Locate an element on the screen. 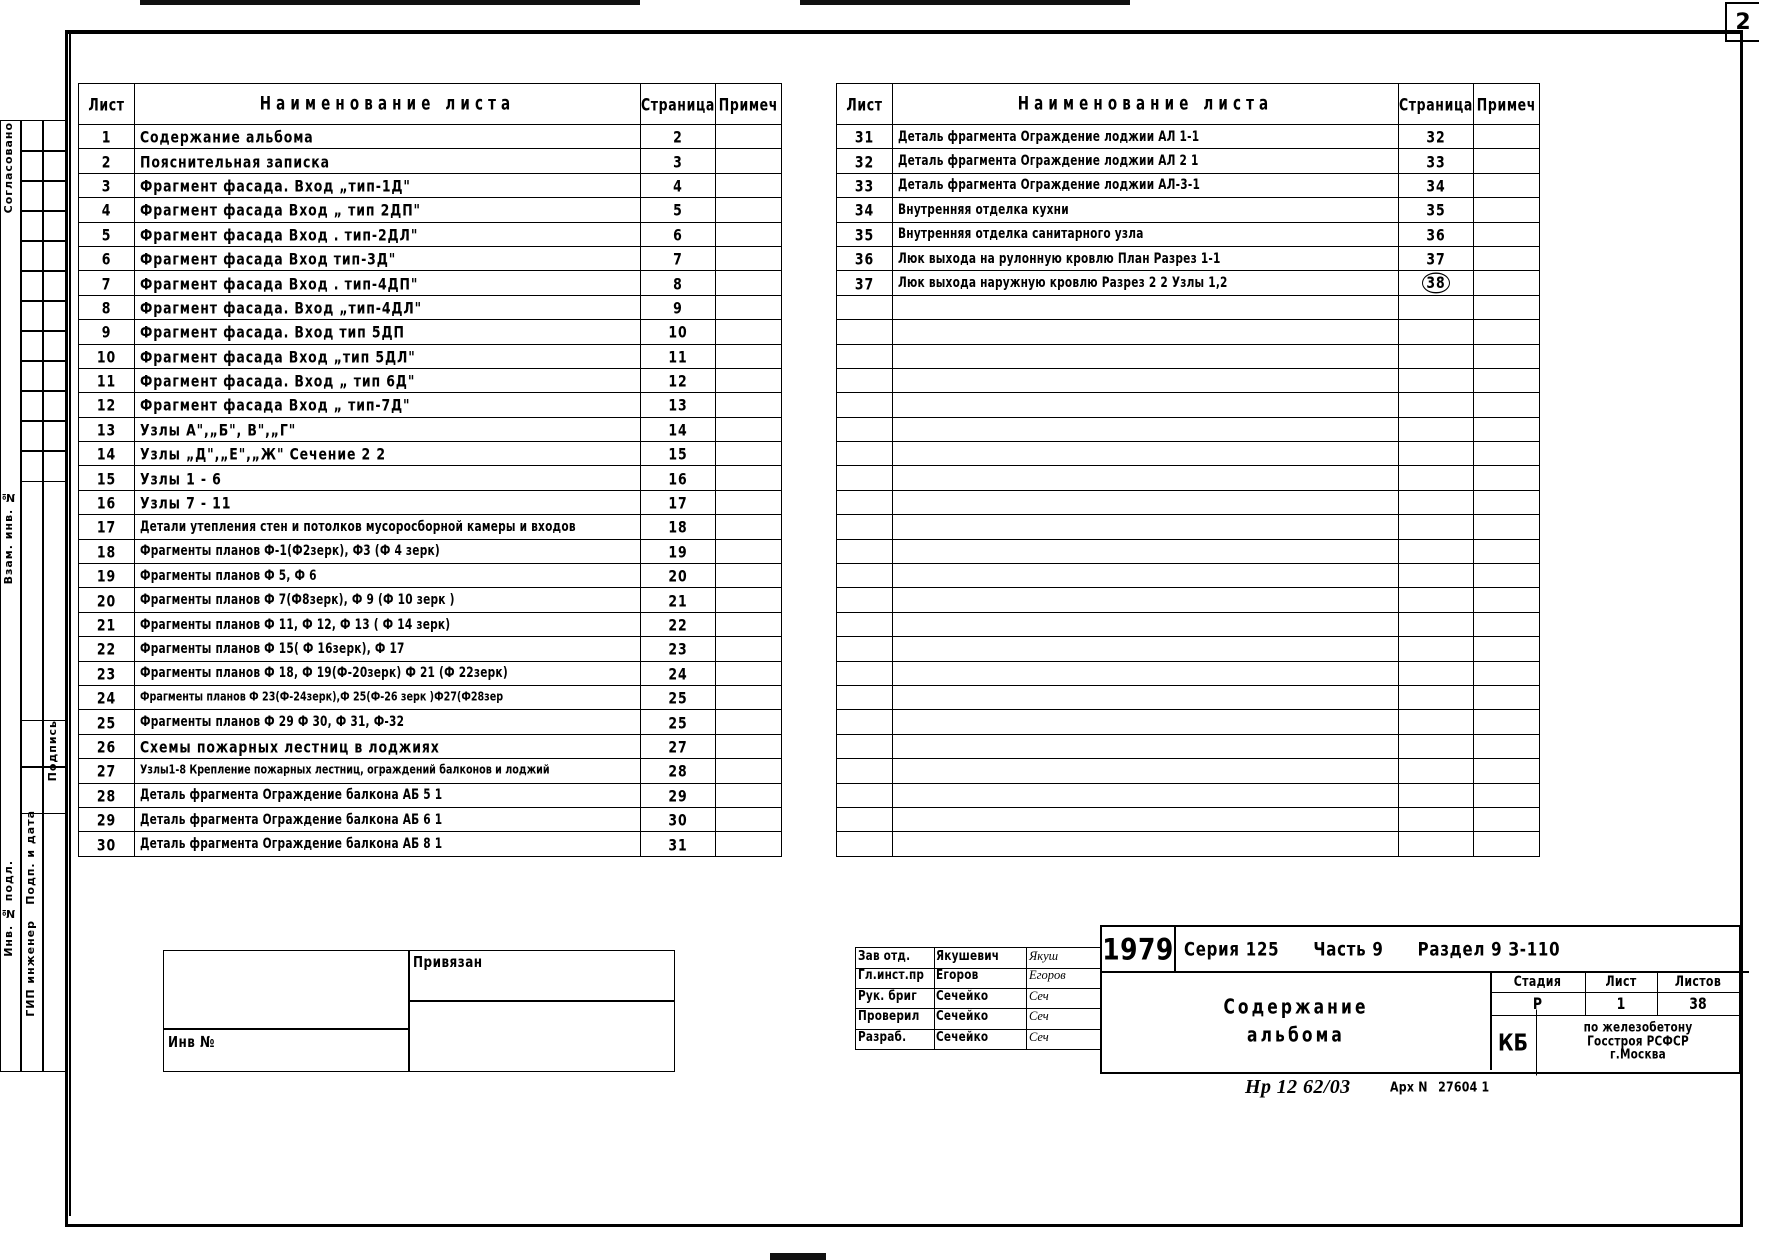  cell-sheet-number: 20 is located at coordinates (106, 600).